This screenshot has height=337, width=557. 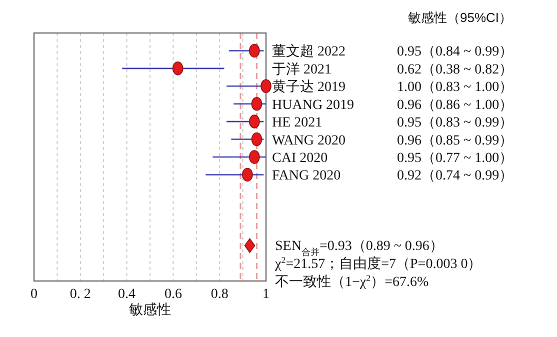 What do you see at coordinates (455, 52) in the screenshot?
I see `data-label: 0.95（0.84 ~ 0.99）` at bounding box center [455, 52].